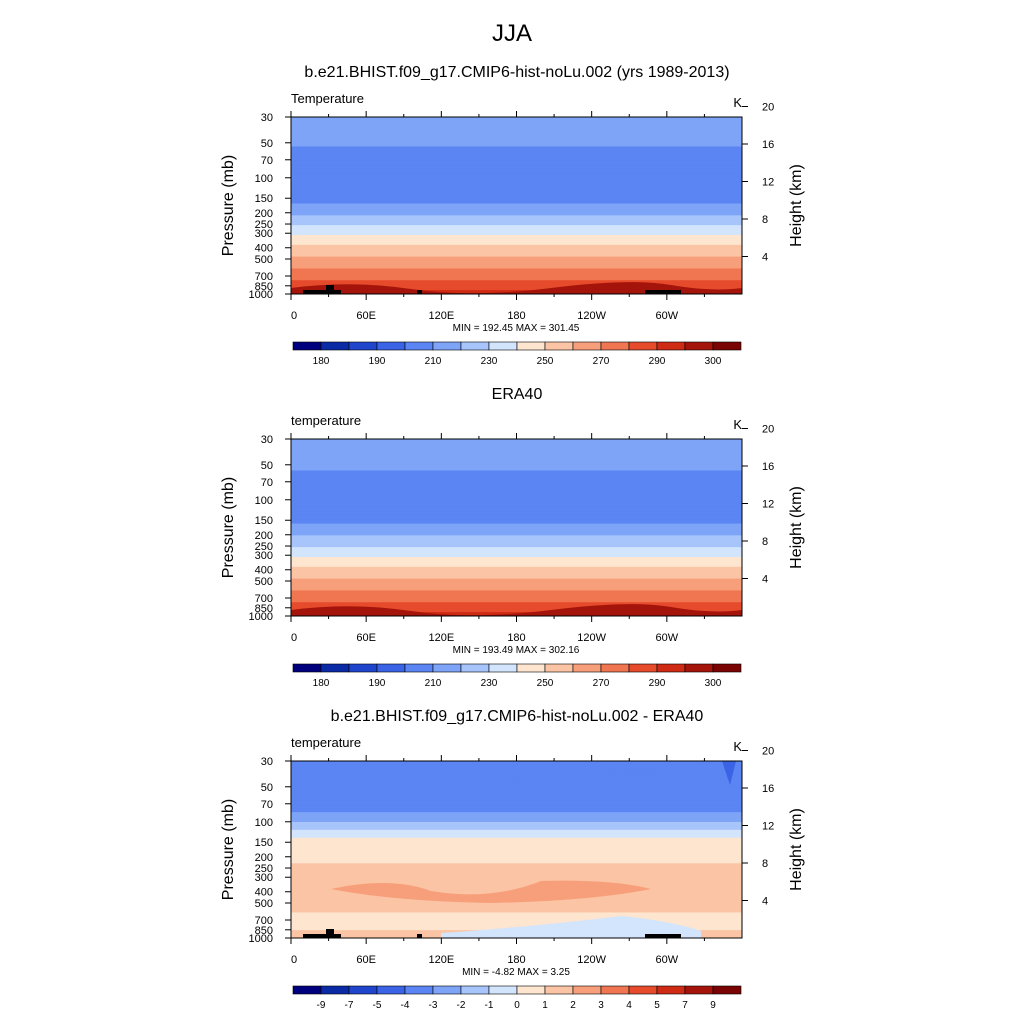  I want to click on colorbar-tick-label: 250, so click(545, 361).